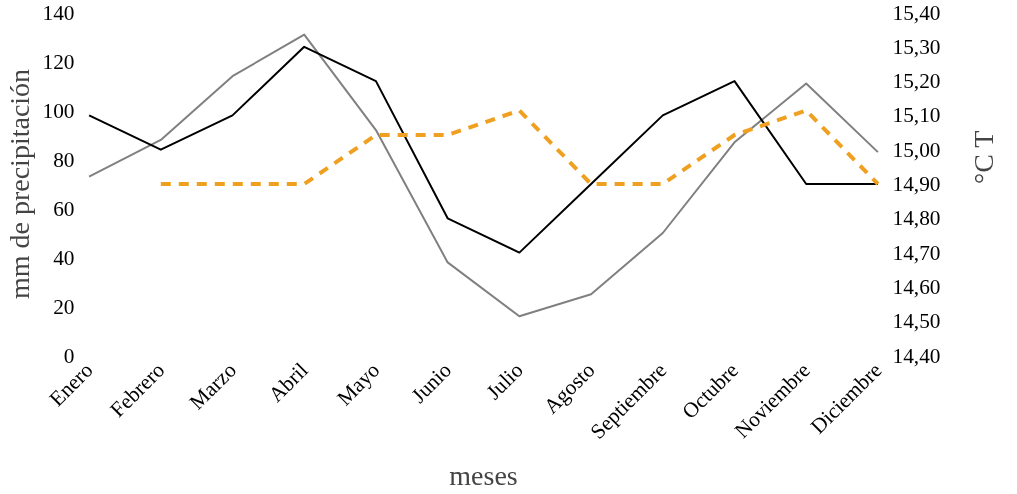  Describe the element at coordinates (916, 184) in the screenshot. I see `y2-tick-label: 14,90` at that location.